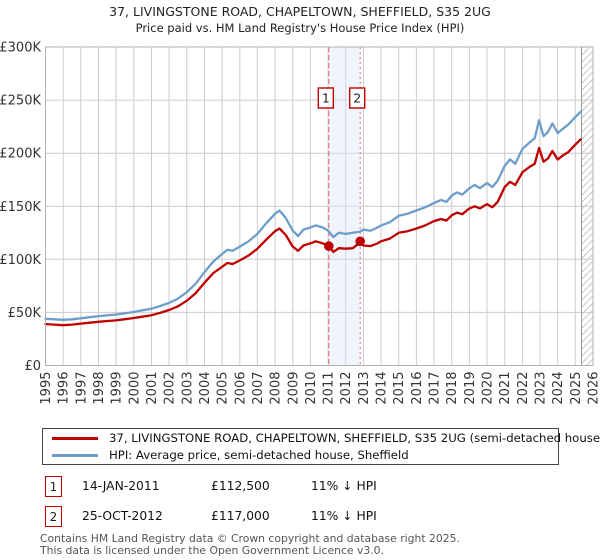  What do you see at coordinates (558, 388) in the screenshot?
I see `svg-text: 2024` at bounding box center [558, 388].